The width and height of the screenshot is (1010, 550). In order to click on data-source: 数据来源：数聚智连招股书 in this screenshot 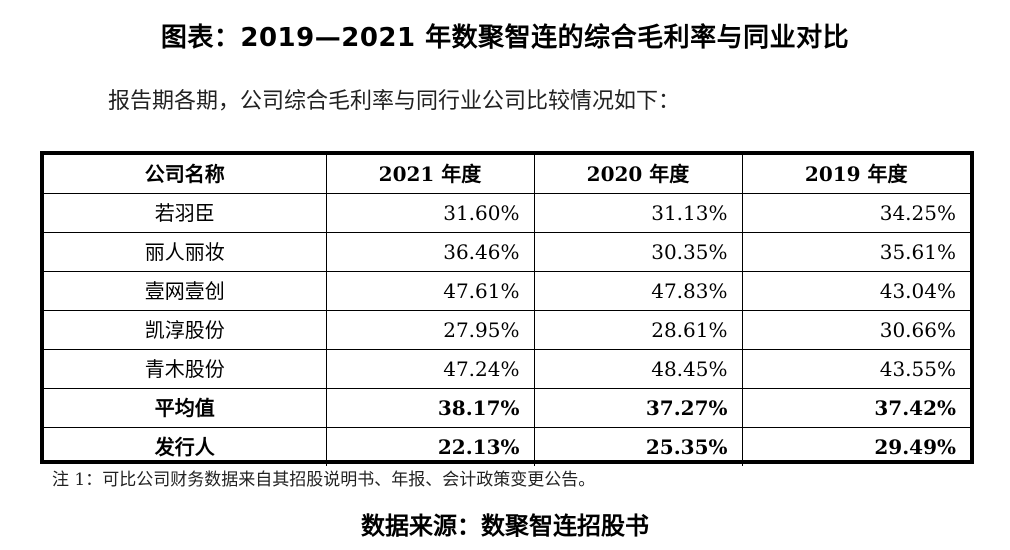, I will do `click(505, 525)`.